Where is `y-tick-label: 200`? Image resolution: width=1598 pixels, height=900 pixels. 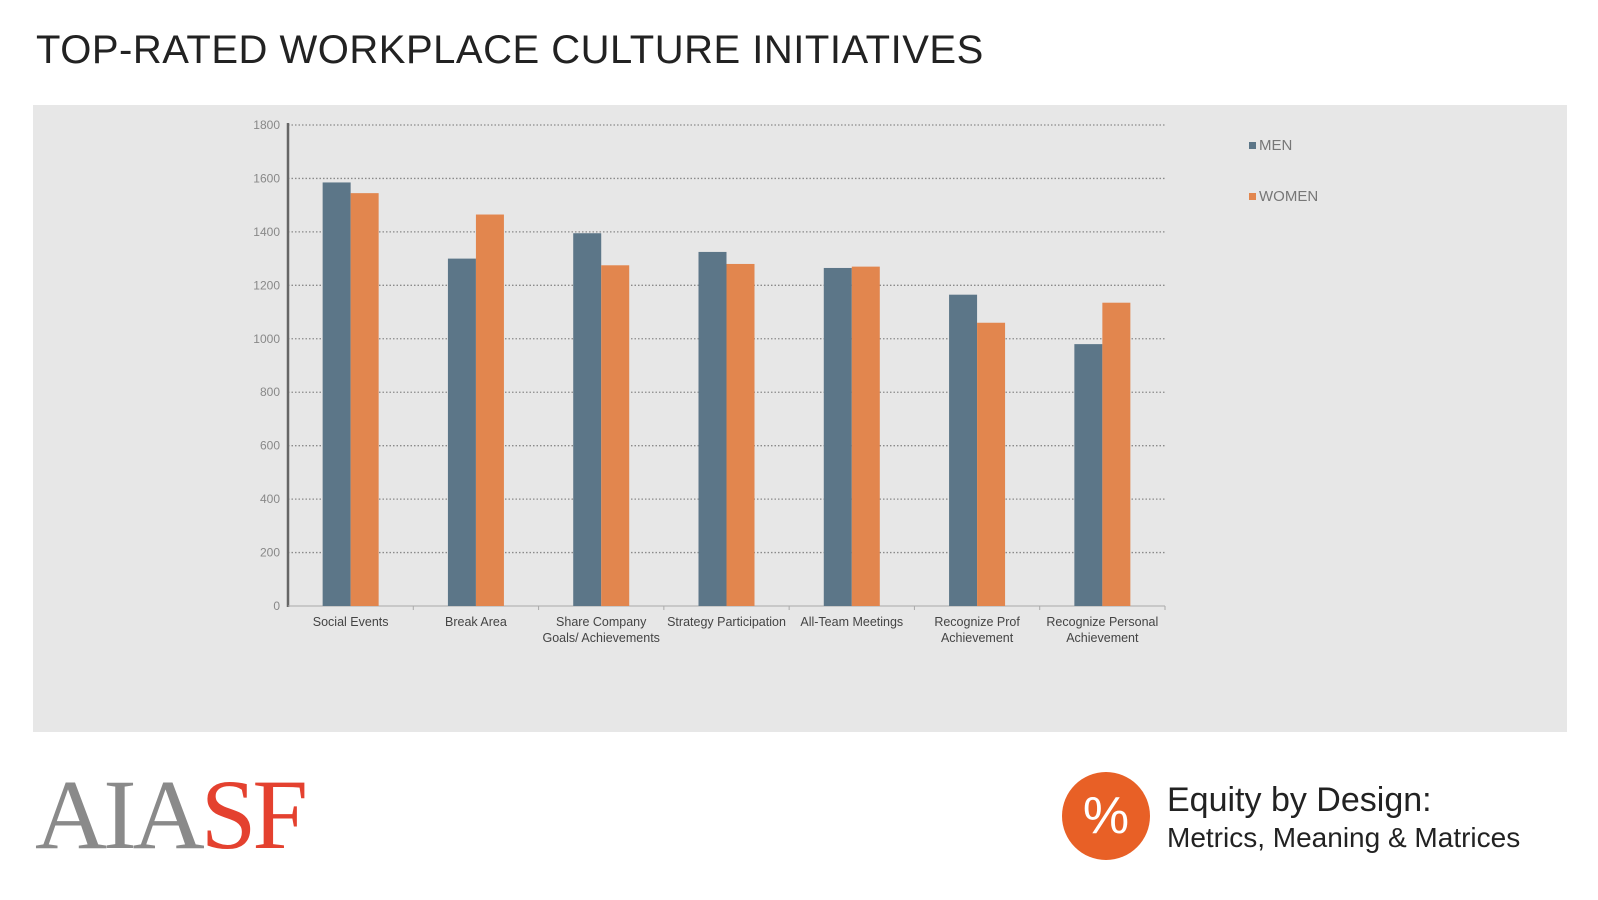 y-tick-label: 200 is located at coordinates (270, 553).